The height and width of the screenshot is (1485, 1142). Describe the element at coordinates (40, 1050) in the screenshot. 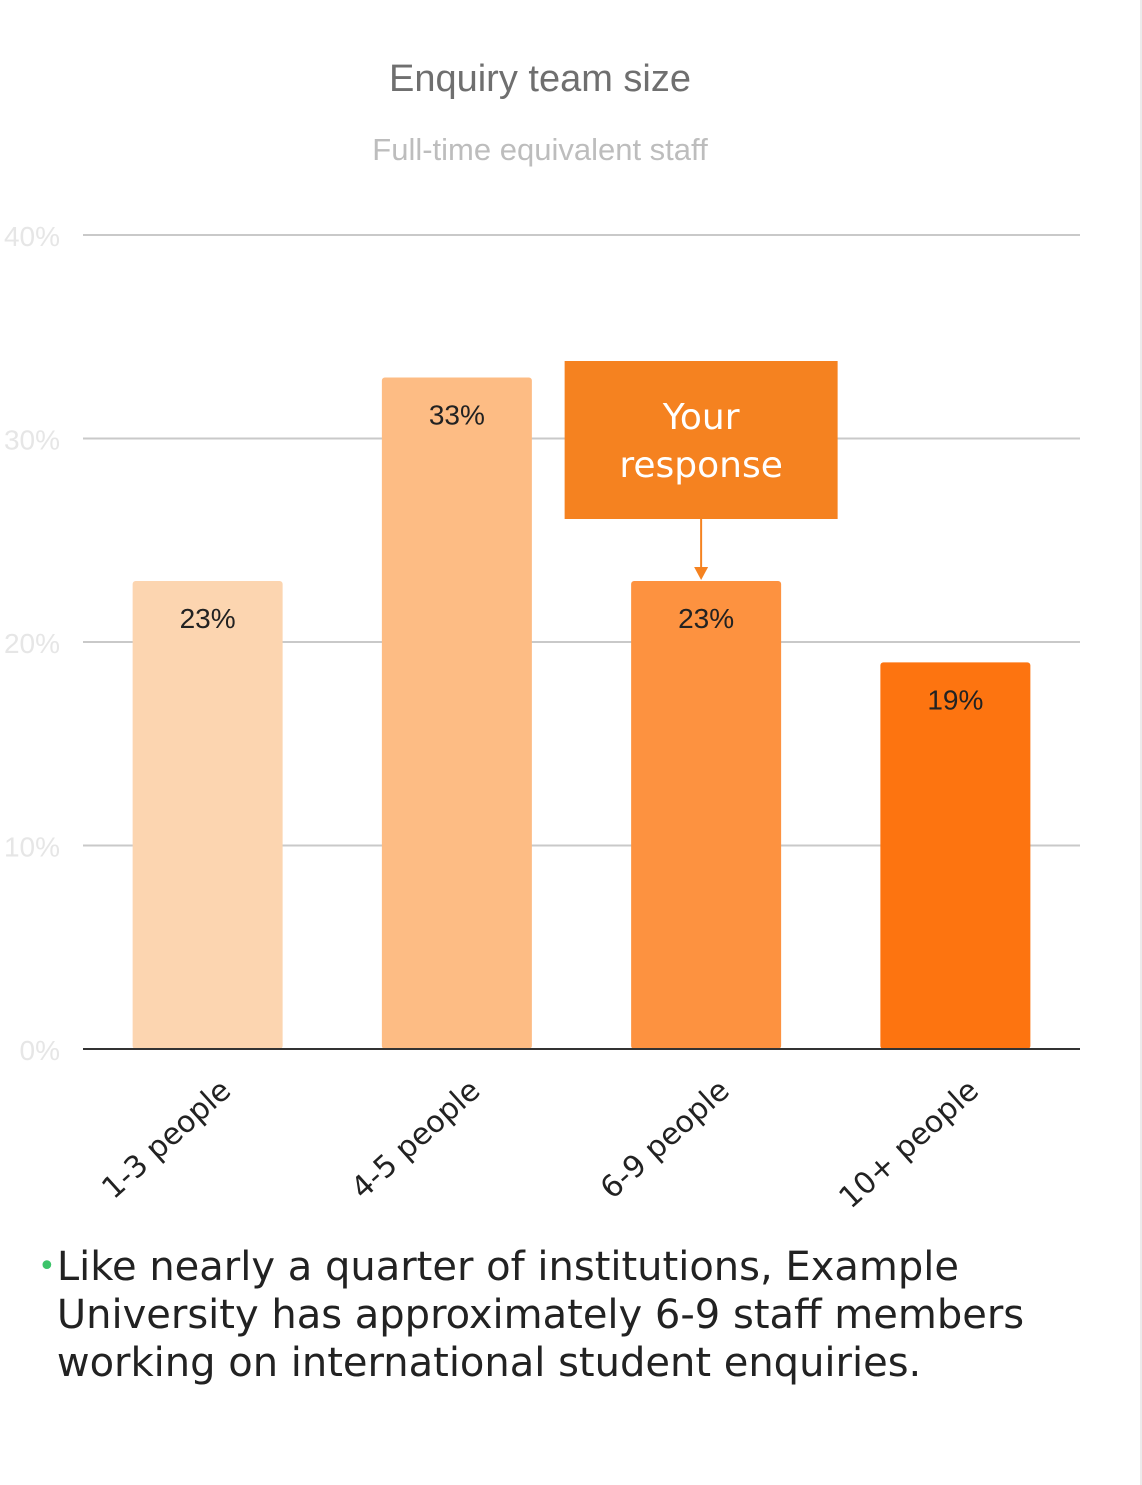

I see `y-tick-label: 0%` at that location.